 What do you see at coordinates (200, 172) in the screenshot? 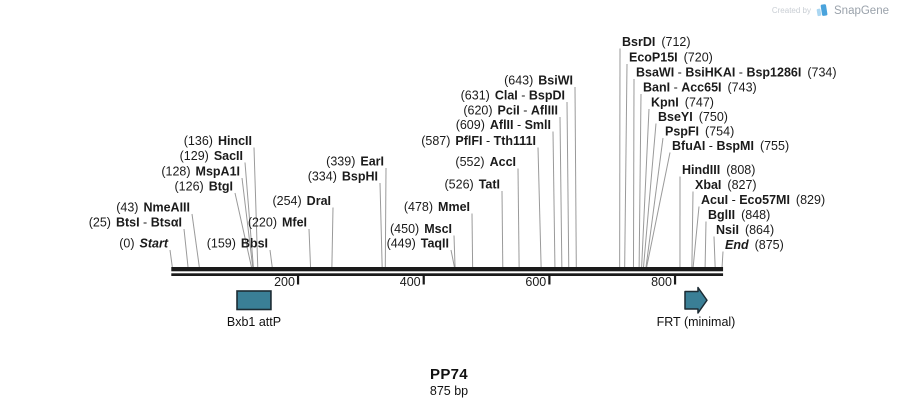
I see `site-label-mspa1i: (128) MspA1I` at bounding box center [200, 172].